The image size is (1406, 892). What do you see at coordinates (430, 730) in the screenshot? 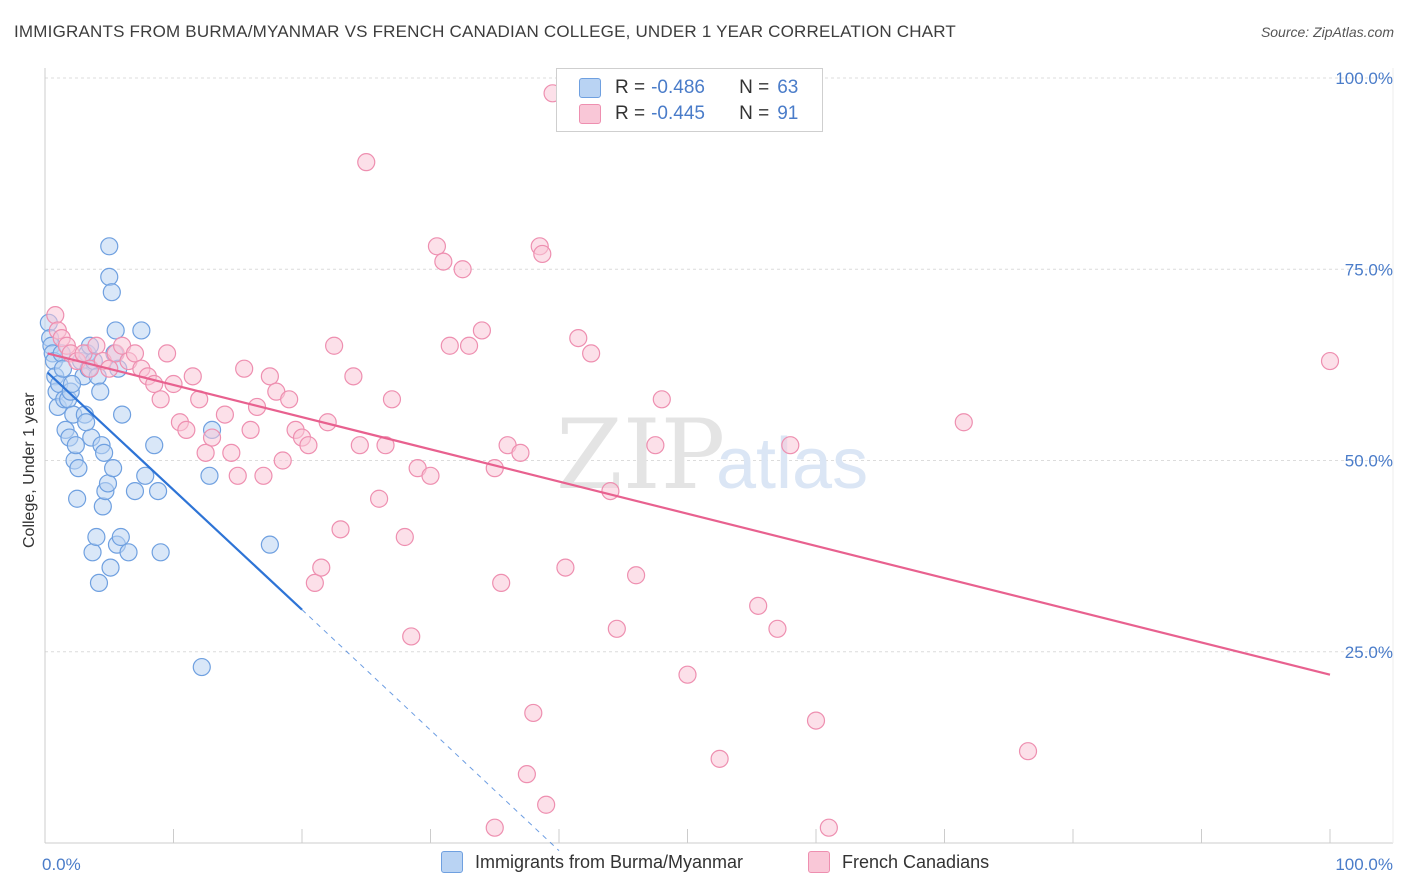
I see `trend-line-burma-extension` at bounding box center [430, 730].